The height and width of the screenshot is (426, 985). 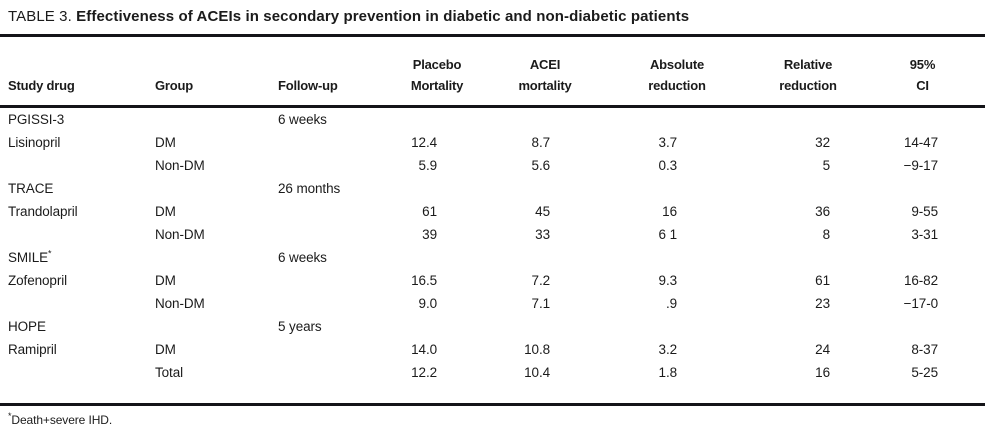 I want to click on cell: Zofenopril, so click(x=38, y=280).